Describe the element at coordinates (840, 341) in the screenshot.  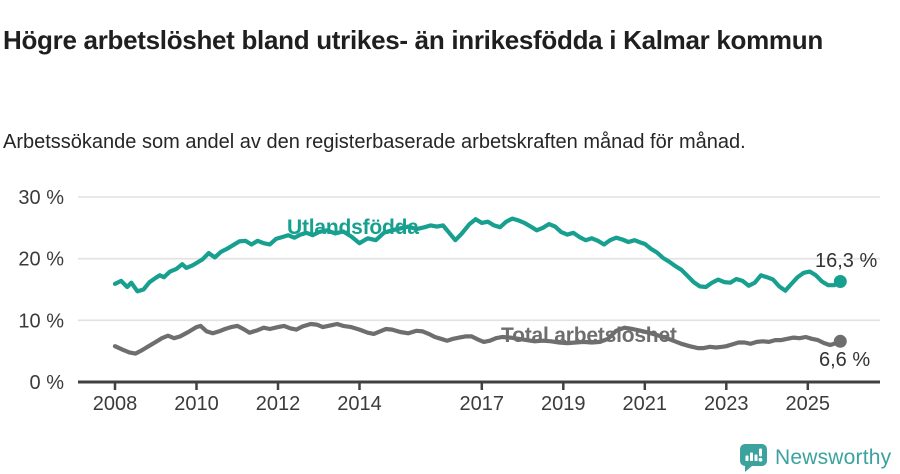
I see `end-dot-total` at that location.